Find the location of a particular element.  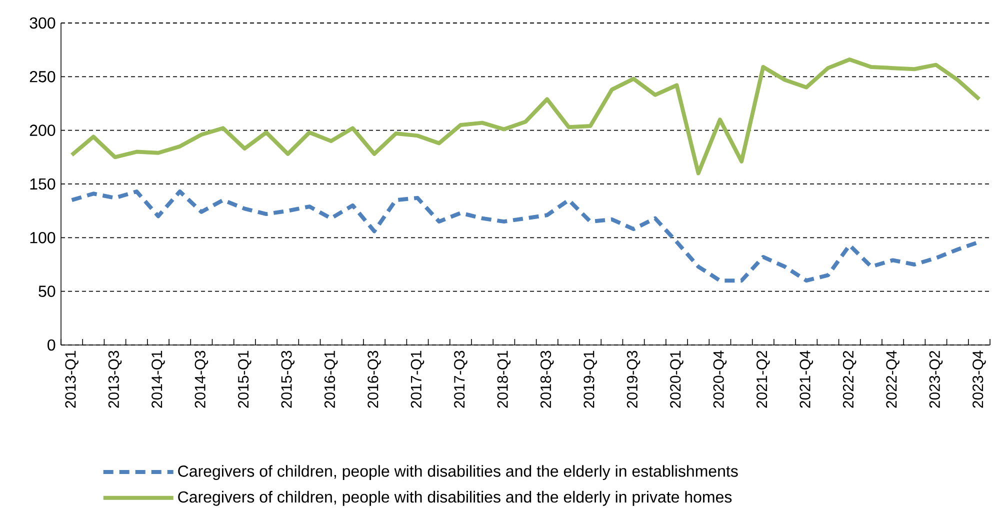

x-tick-label: 2013-Q3 is located at coordinates (115, 379).